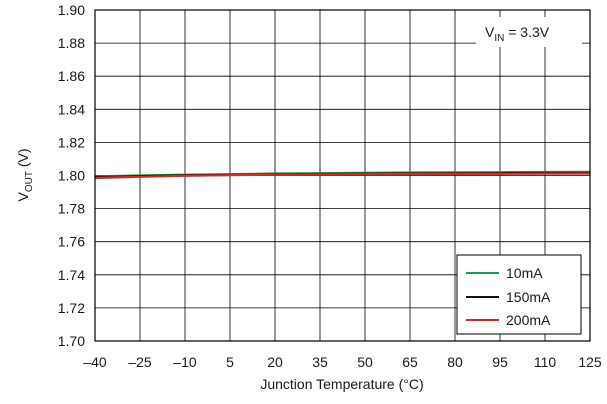  I want to click on y-tick-label: 1.90, so click(71, 10).